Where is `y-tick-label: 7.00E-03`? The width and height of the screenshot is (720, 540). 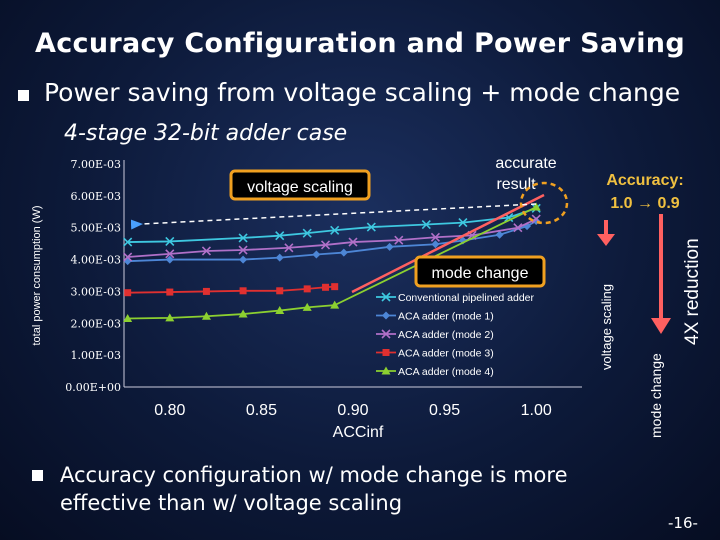
y-tick-label: 7.00E-03 is located at coordinates (96, 164).